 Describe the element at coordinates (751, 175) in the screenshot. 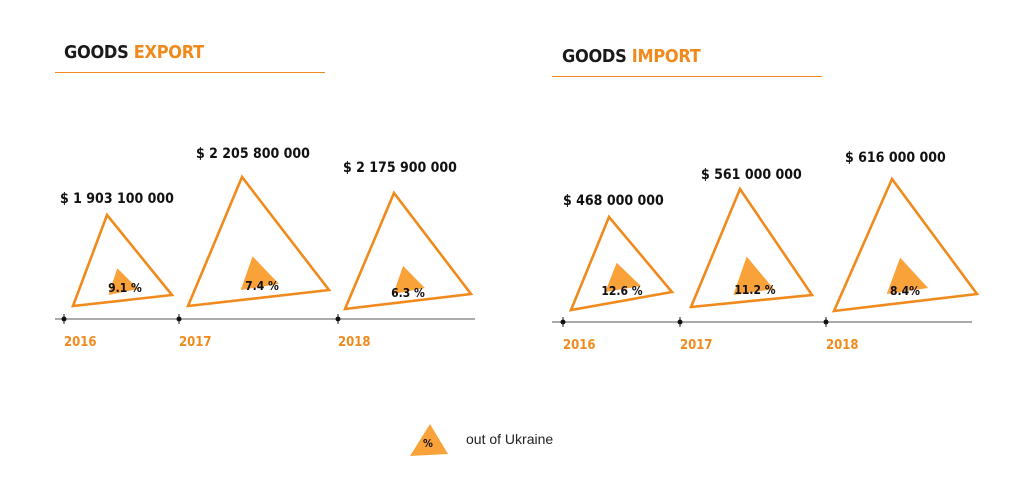

I see `value-label: $ 561 000 000` at that location.